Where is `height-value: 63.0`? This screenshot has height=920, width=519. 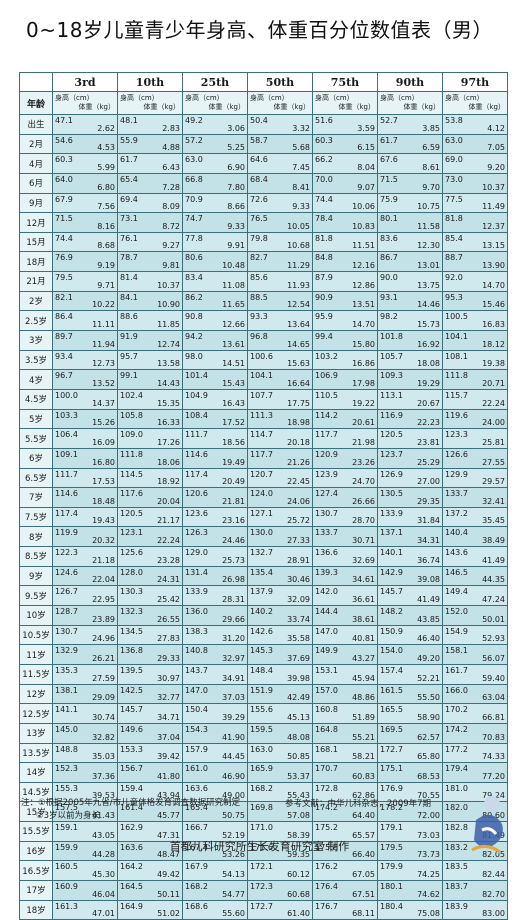 height-value: 63.0 is located at coordinates (454, 140).